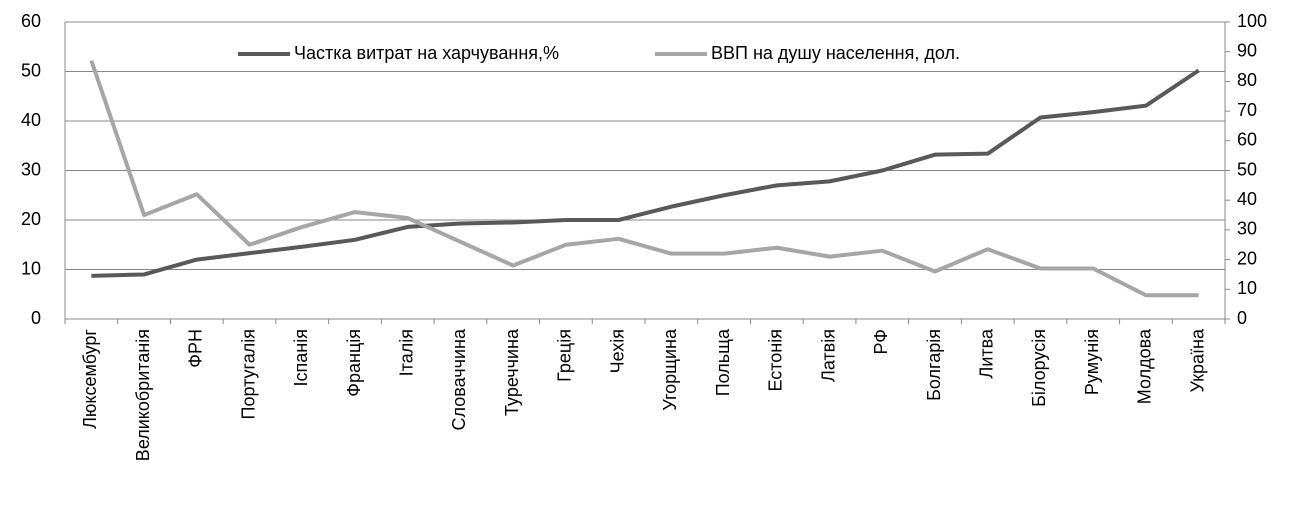 The image size is (1305, 516). I want to click on legend-label: ВВП на душу населення, дол., so click(835, 53).